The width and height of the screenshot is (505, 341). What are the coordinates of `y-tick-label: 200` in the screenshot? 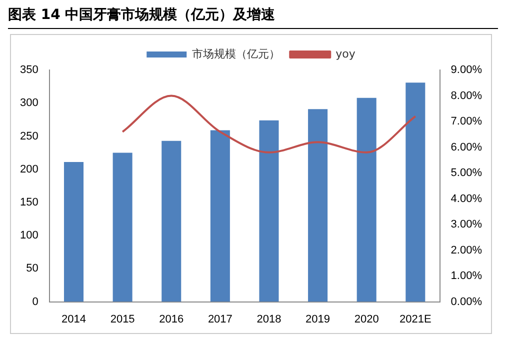 It's located at (29, 169).